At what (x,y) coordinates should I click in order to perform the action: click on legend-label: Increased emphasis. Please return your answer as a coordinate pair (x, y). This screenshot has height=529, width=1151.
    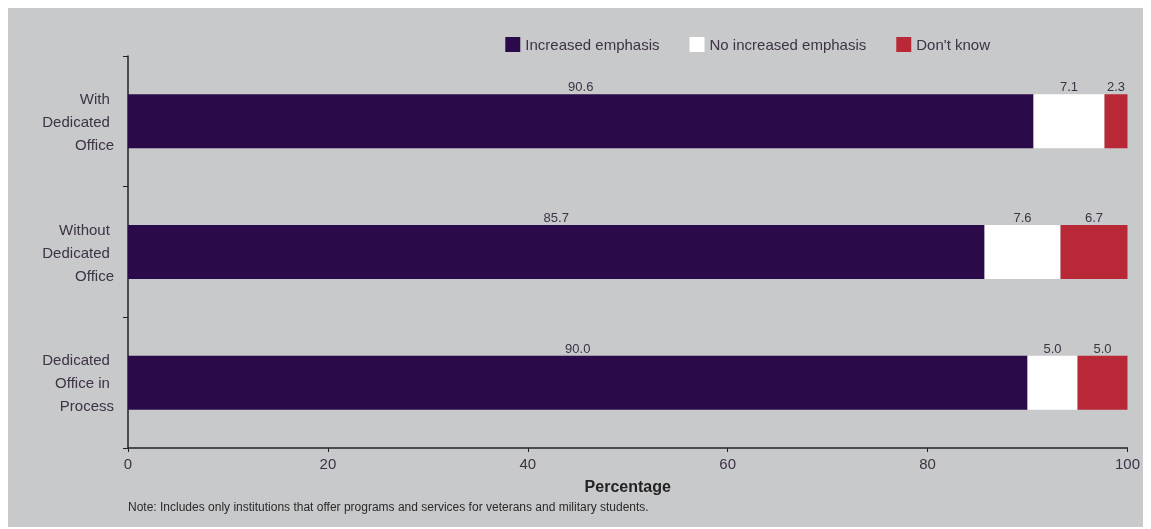
    Looking at the image, I should click on (592, 44).